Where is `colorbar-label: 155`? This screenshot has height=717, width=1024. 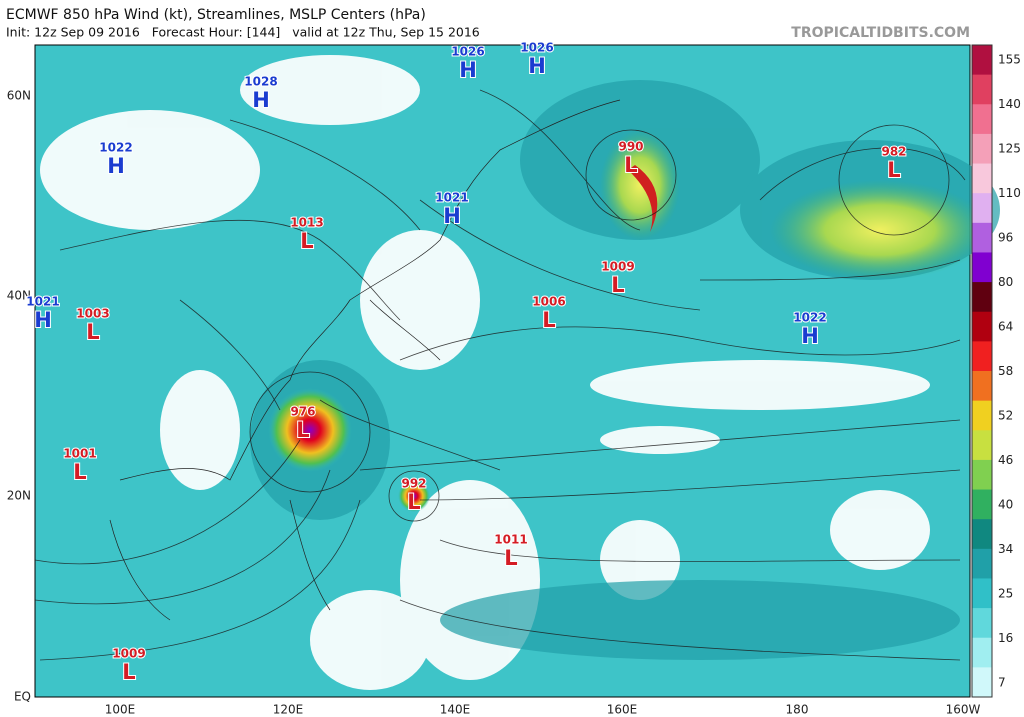
colorbar-label: 155 is located at coordinates (1009, 60).